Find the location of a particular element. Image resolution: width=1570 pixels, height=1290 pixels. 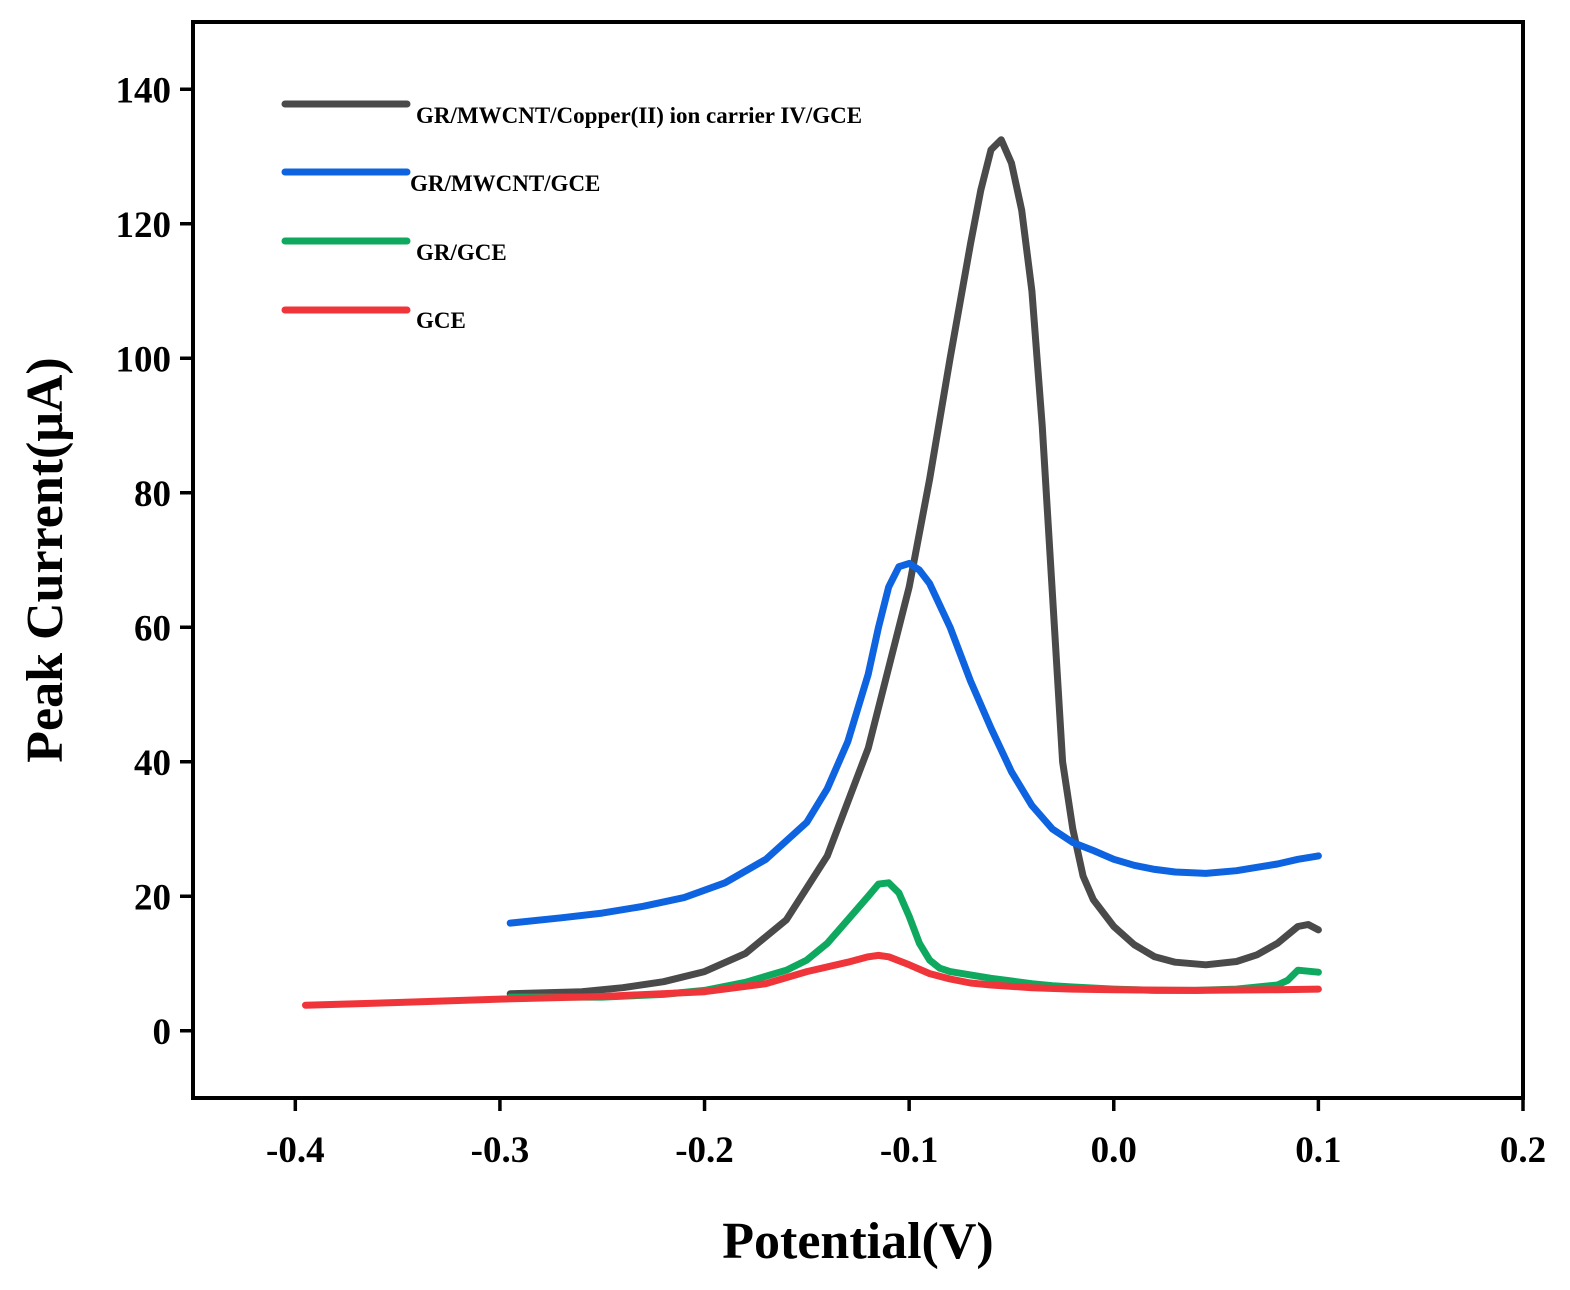

x-axis-title: Potential(V) is located at coordinates (857, 1241).